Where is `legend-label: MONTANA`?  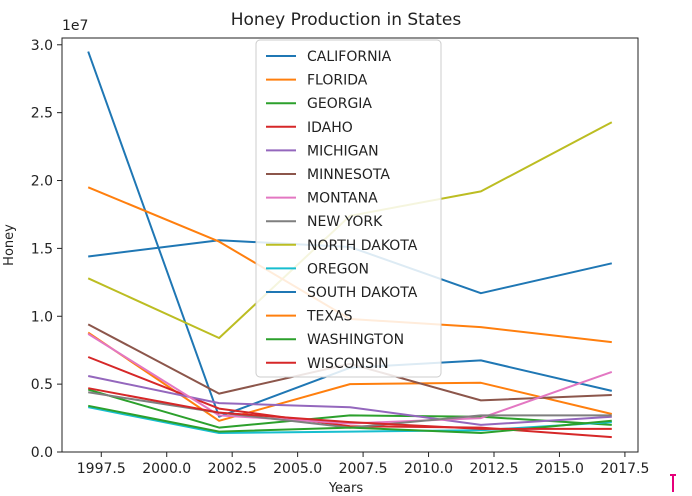
legend-label: MONTANA is located at coordinates (342, 199).